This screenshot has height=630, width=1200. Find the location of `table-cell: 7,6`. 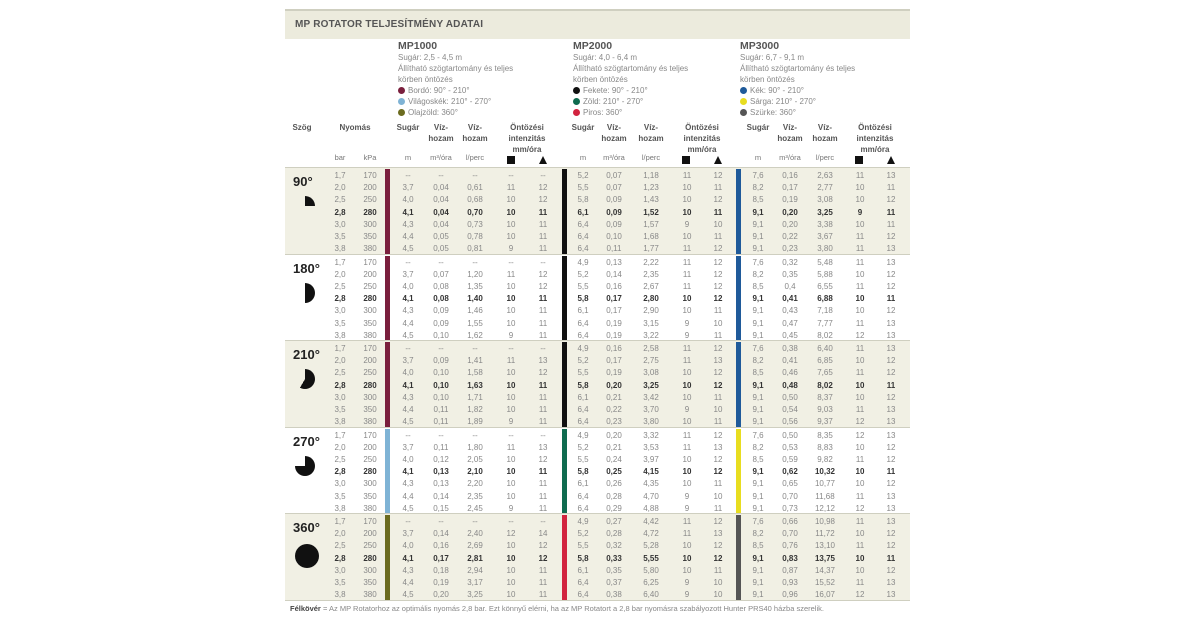

table-cell: 7,6 is located at coordinates (758, 521).